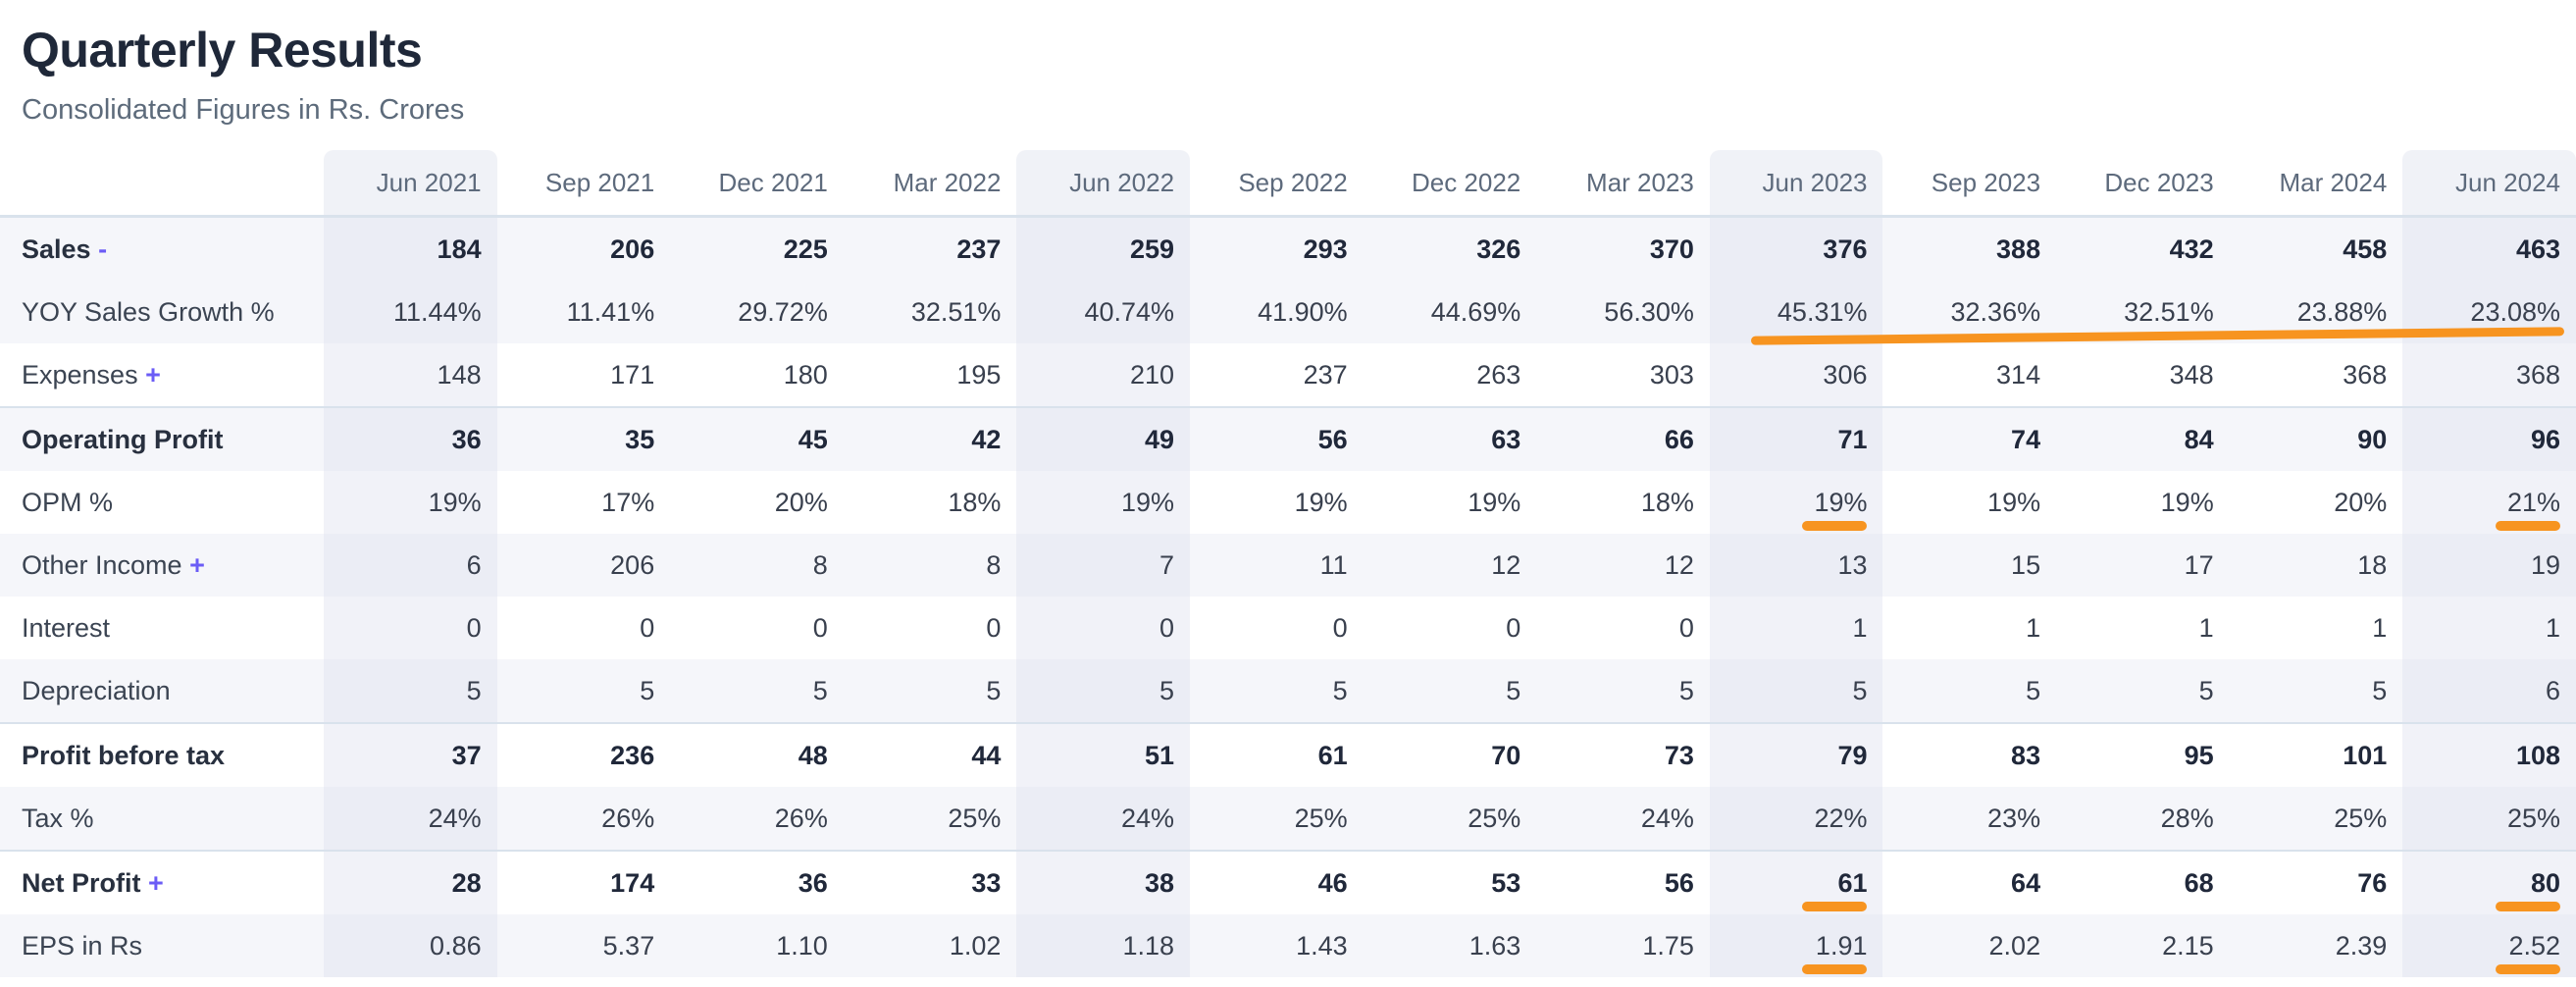  Describe the element at coordinates (813, 439) in the screenshot. I see `cell-operating-profit-dec-2021: 45` at that location.